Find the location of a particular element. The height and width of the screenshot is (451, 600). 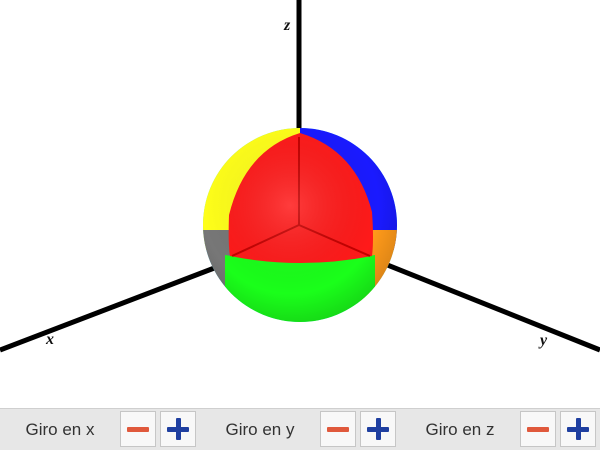

y-axis is located at coordinates (484, 304).